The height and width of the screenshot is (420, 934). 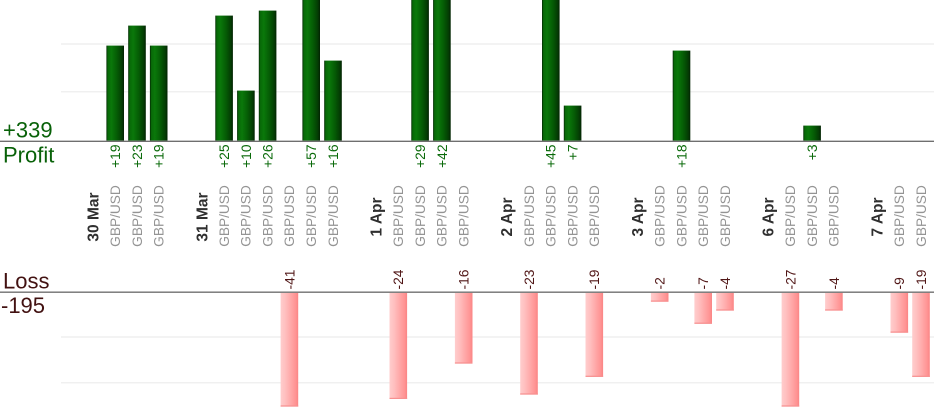 I want to click on svg-text: +18, so click(x=681, y=156).